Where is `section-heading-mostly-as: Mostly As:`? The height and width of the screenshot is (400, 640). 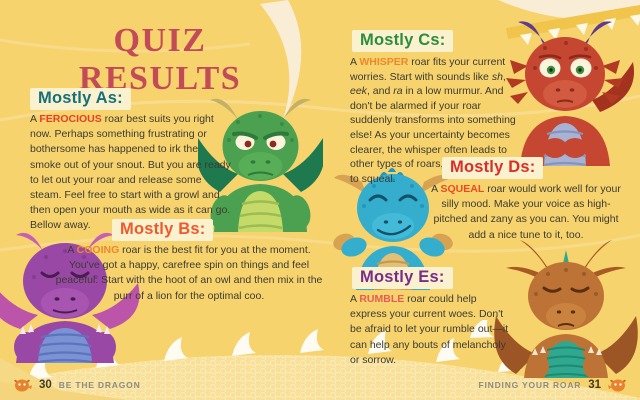 section-heading-mostly-as: Mostly As: is located at coordinates (80, 99).